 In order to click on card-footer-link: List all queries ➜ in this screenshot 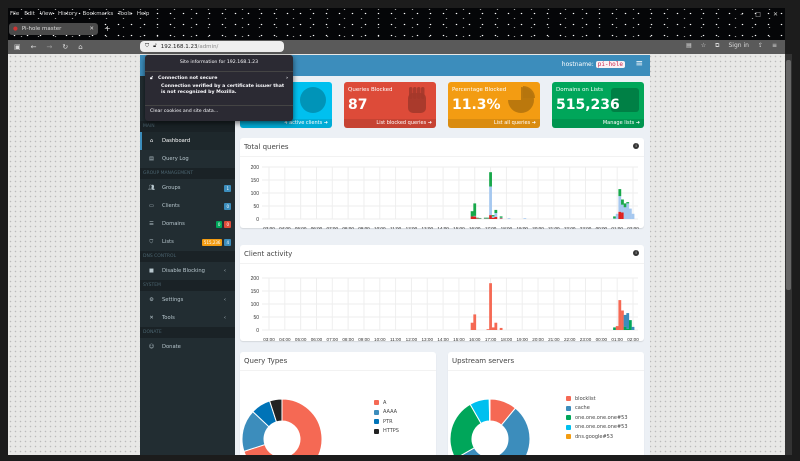, I will do `click(494, 123)`.